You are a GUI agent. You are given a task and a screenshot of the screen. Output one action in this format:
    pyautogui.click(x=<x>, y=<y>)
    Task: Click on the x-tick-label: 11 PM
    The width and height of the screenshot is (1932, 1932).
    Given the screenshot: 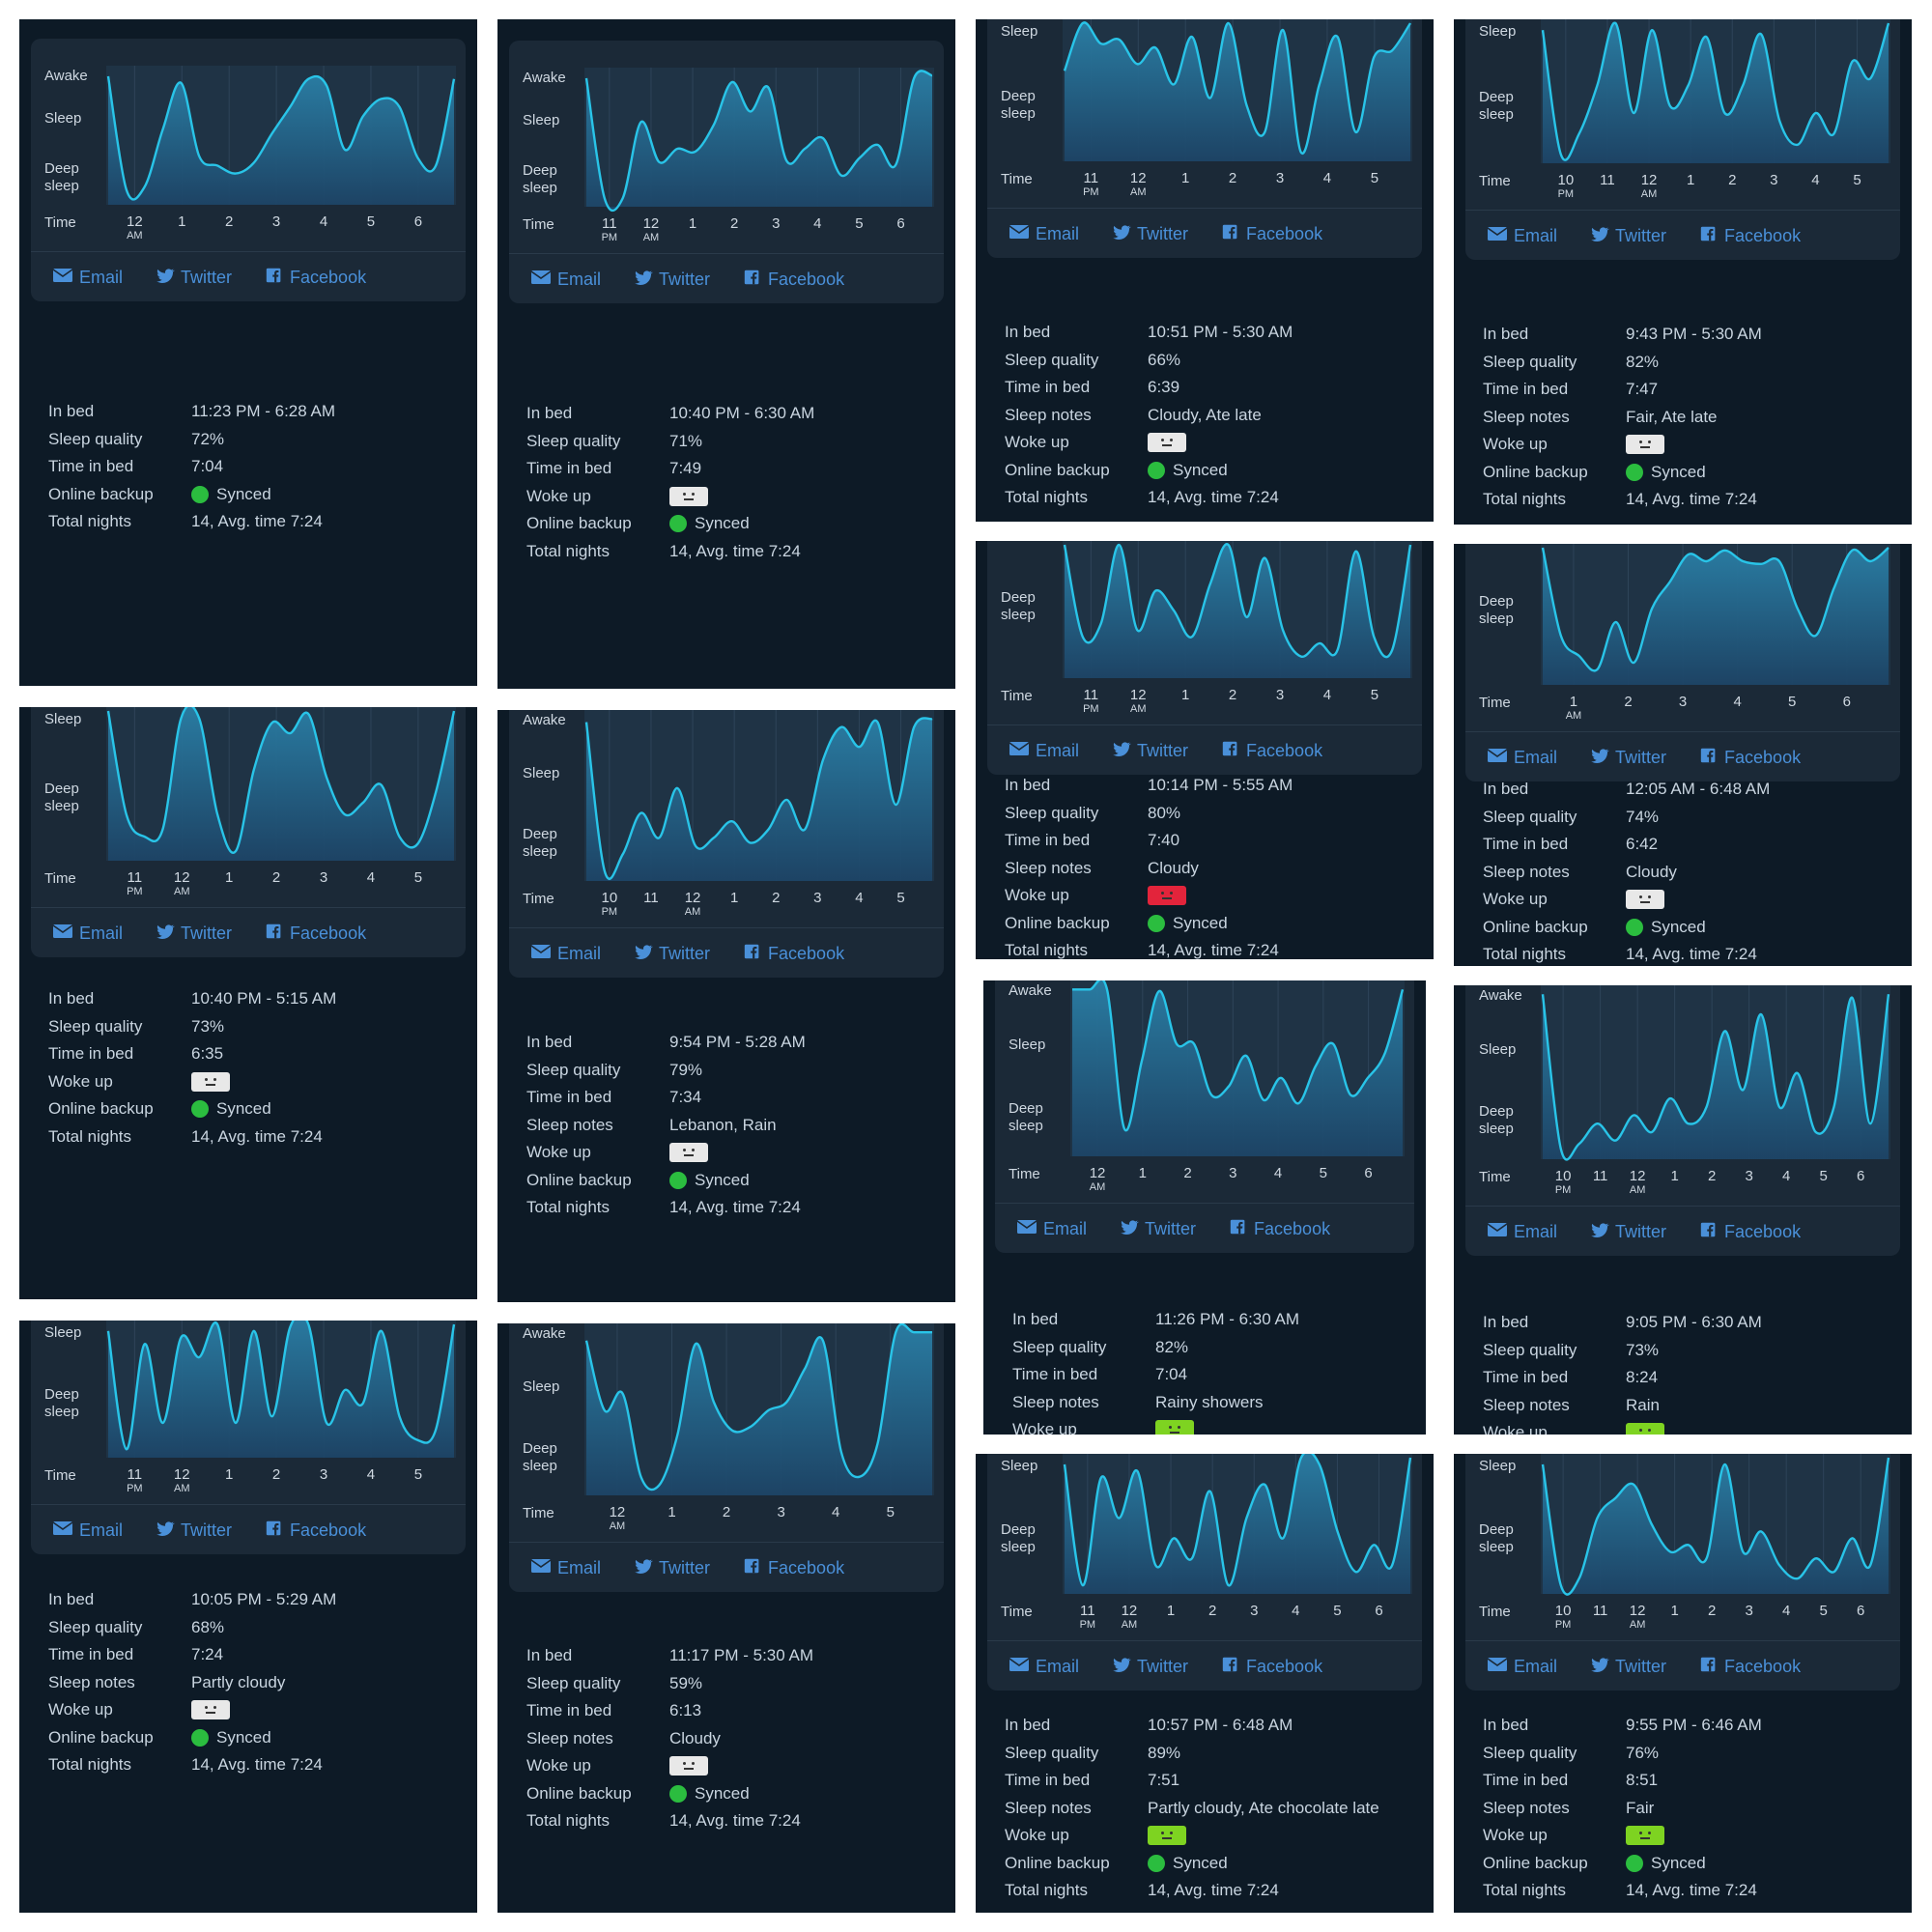 What is the action you would take?
    pyautogui.click(x=1087, y=1618)
    